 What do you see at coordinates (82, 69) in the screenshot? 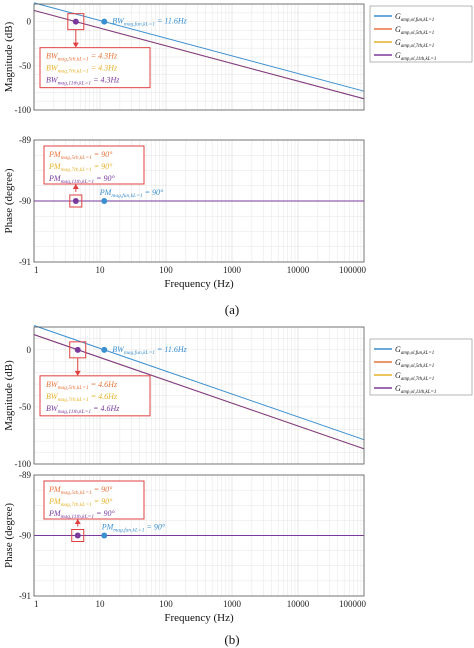
I see `mag-annotation-h7: BWmag,7th,kL=1​ = 4.3Hz` at bounding box center [82, 69].